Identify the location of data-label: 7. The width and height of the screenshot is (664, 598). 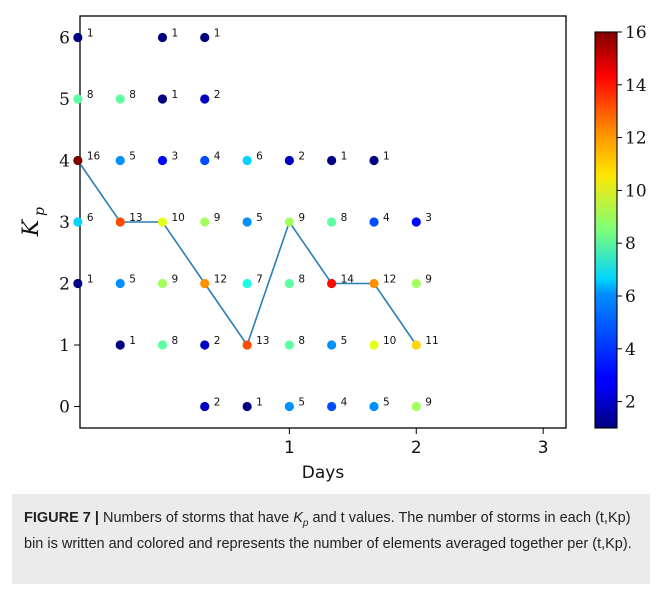
(259, 279).